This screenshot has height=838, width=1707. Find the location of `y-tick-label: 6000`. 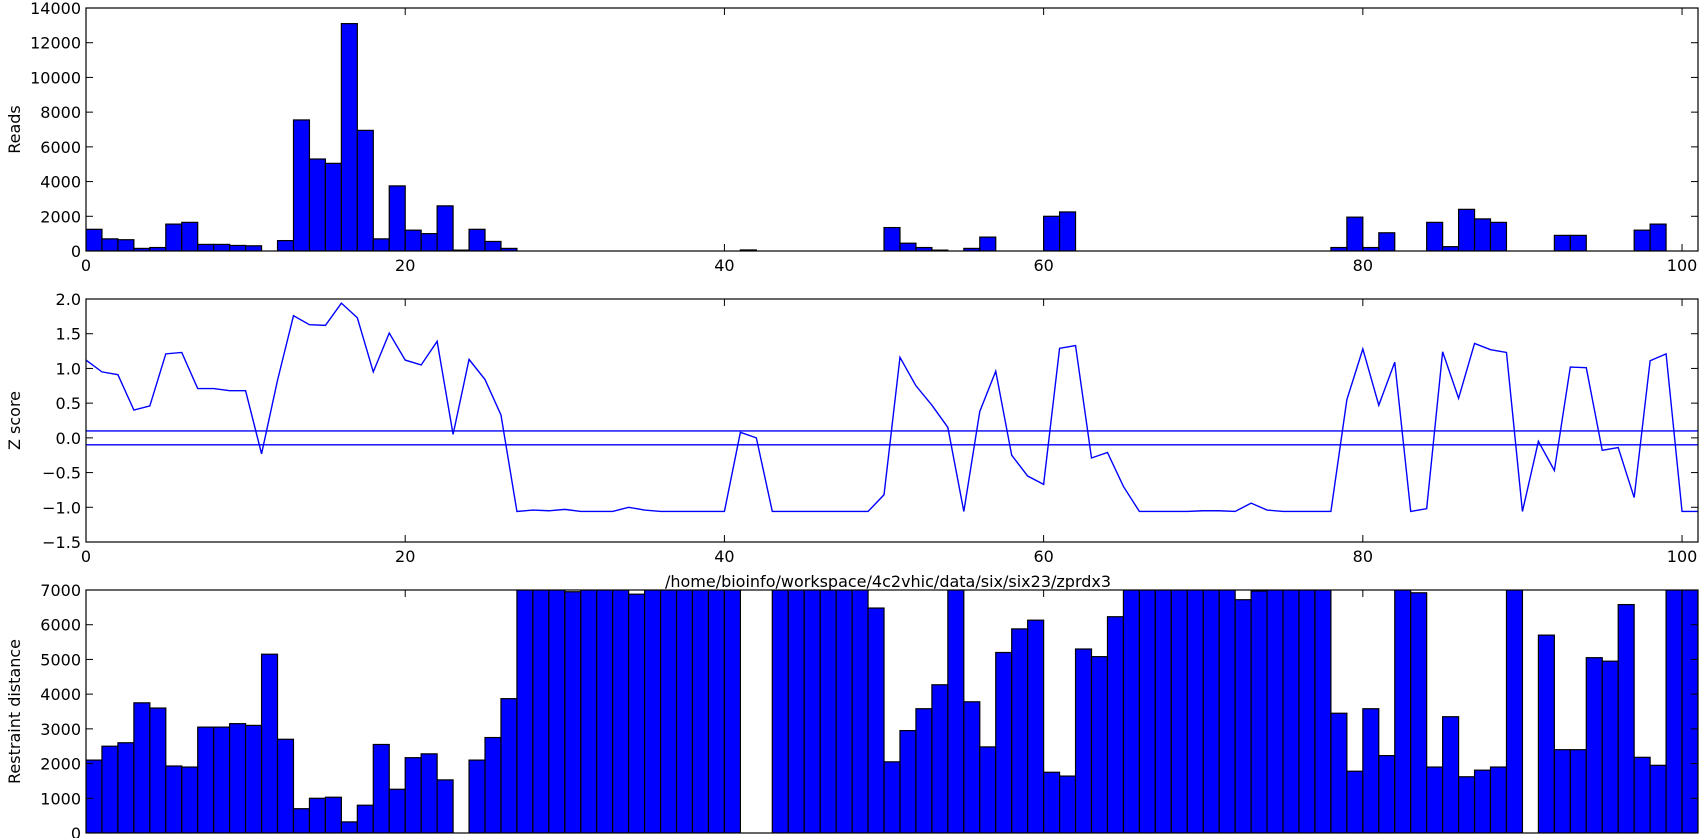

y-tick-label: 6000 is located at coordinates (60, 147).